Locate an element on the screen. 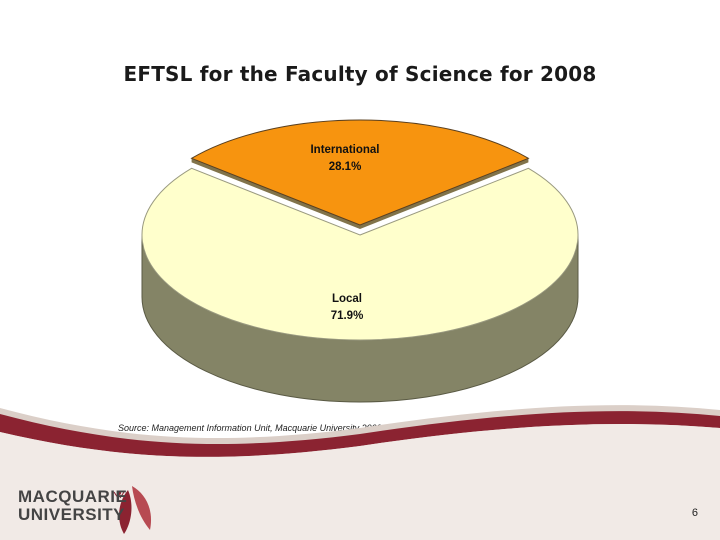 The image size is (720, 540). logo-line-1: MACQUARIE is located at coordinates (73, 496).